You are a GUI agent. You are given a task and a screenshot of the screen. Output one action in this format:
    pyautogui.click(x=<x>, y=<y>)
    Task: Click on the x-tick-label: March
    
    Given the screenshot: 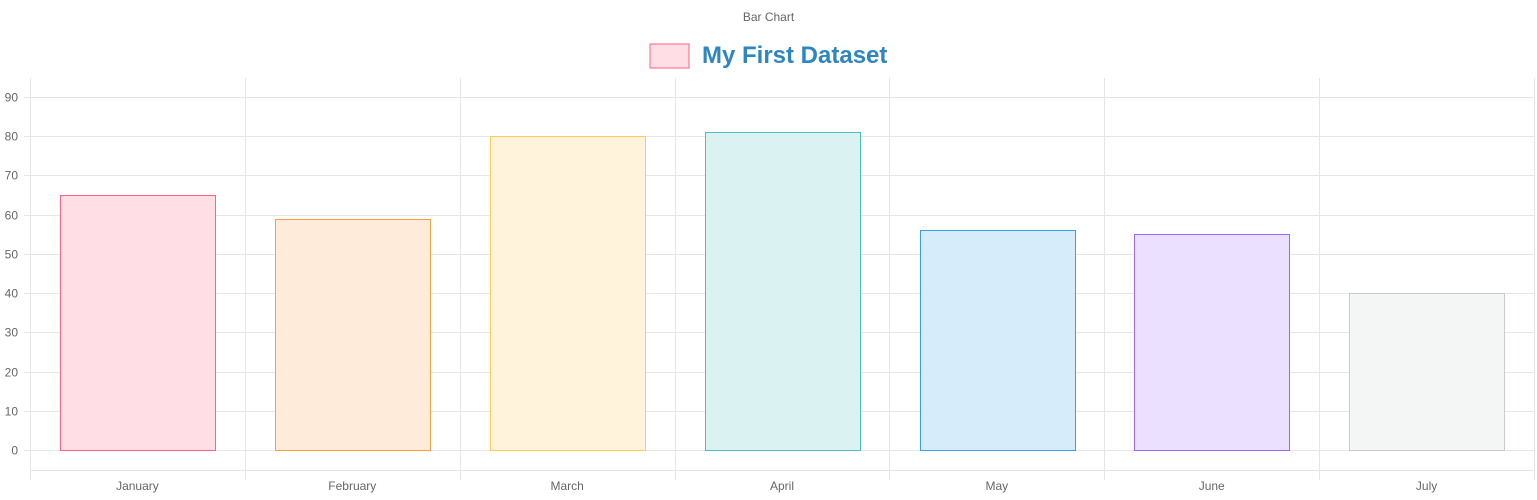 What is the action you would take?
    pyautogui.click(x=566, y=486)
    